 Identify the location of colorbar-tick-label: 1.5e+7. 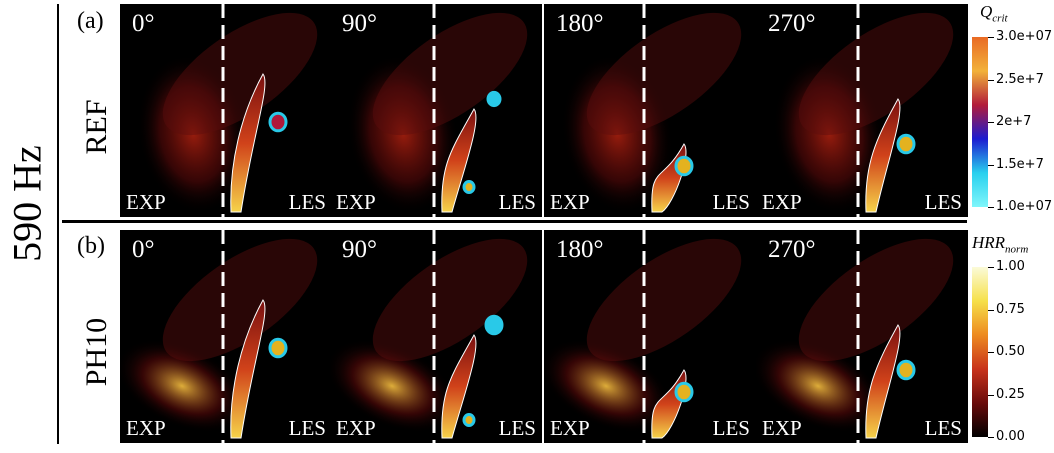
(1020, 164).